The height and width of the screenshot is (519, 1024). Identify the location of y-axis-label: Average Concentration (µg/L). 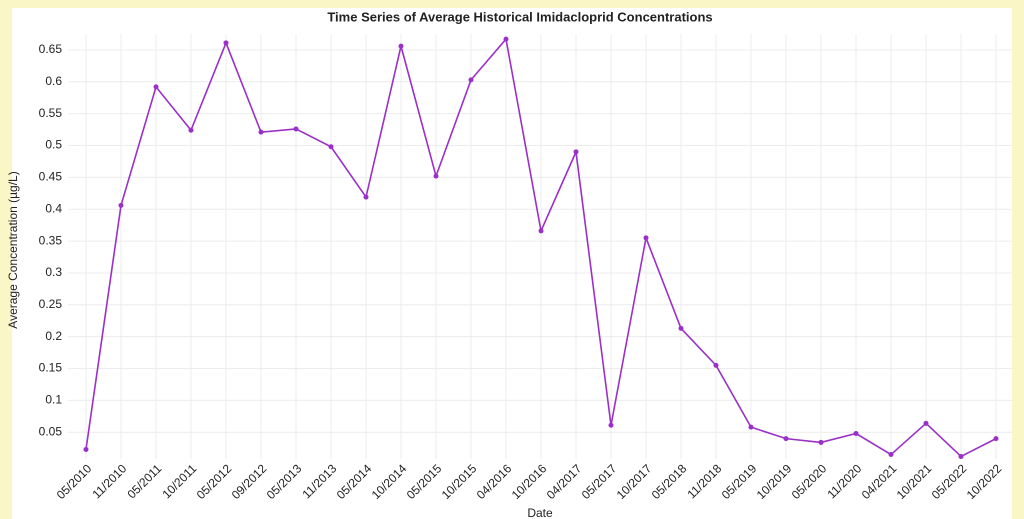
(13, 249).